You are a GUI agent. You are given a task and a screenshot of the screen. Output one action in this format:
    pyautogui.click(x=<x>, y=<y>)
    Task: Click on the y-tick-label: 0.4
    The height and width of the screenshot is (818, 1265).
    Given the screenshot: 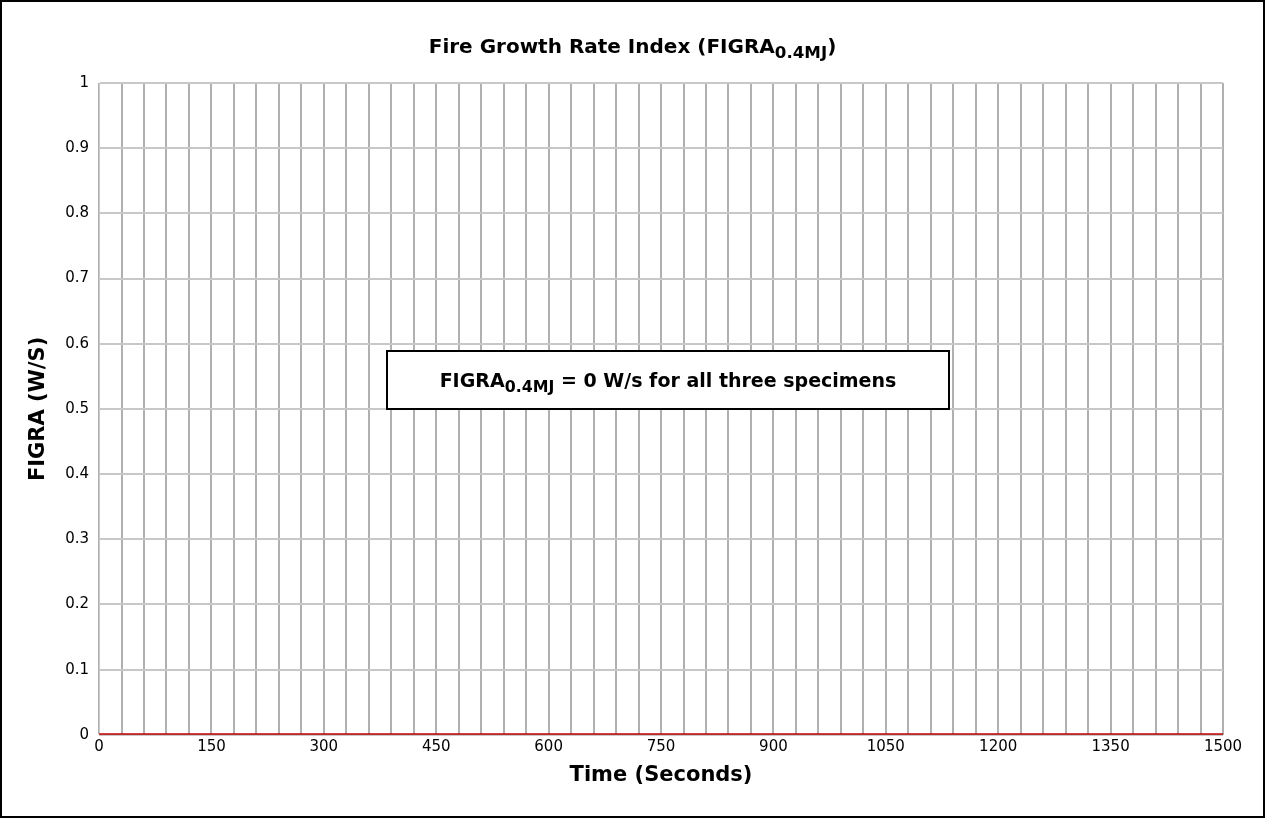 What is the action you would take?
    pyautogui.click(x=77, y=472)
    